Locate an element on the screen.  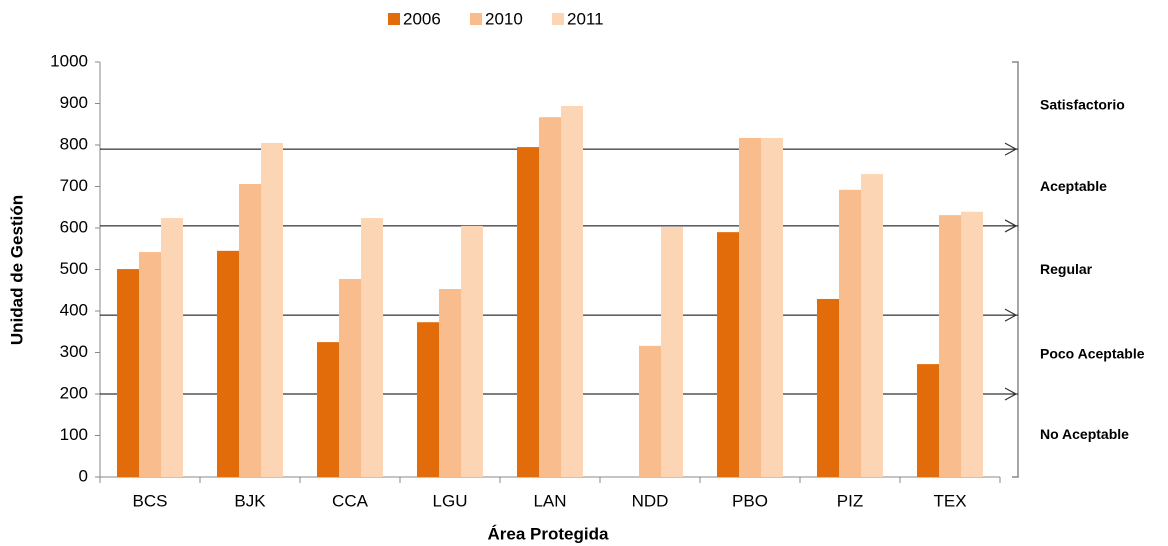
x-tick-label: PBO is located at coordinates (750, 500).